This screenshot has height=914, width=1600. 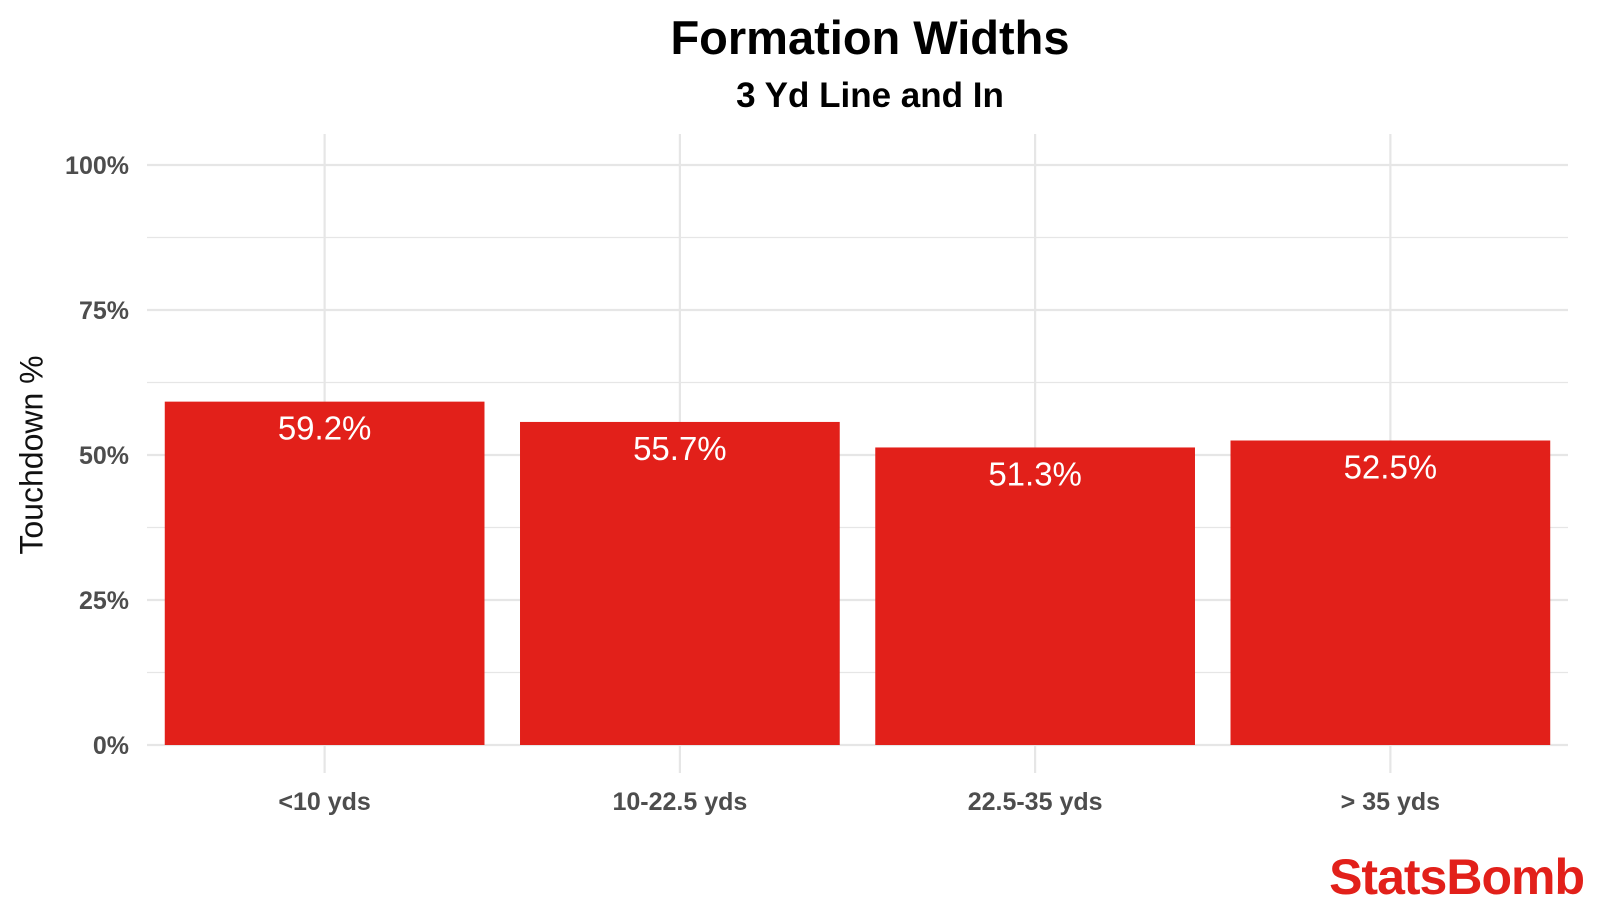 What do you see at coordinates (870, 95) in the screenshot?
I see `chart-subtitle: 3 Yd Line and In` at bounding box center [870, 95].